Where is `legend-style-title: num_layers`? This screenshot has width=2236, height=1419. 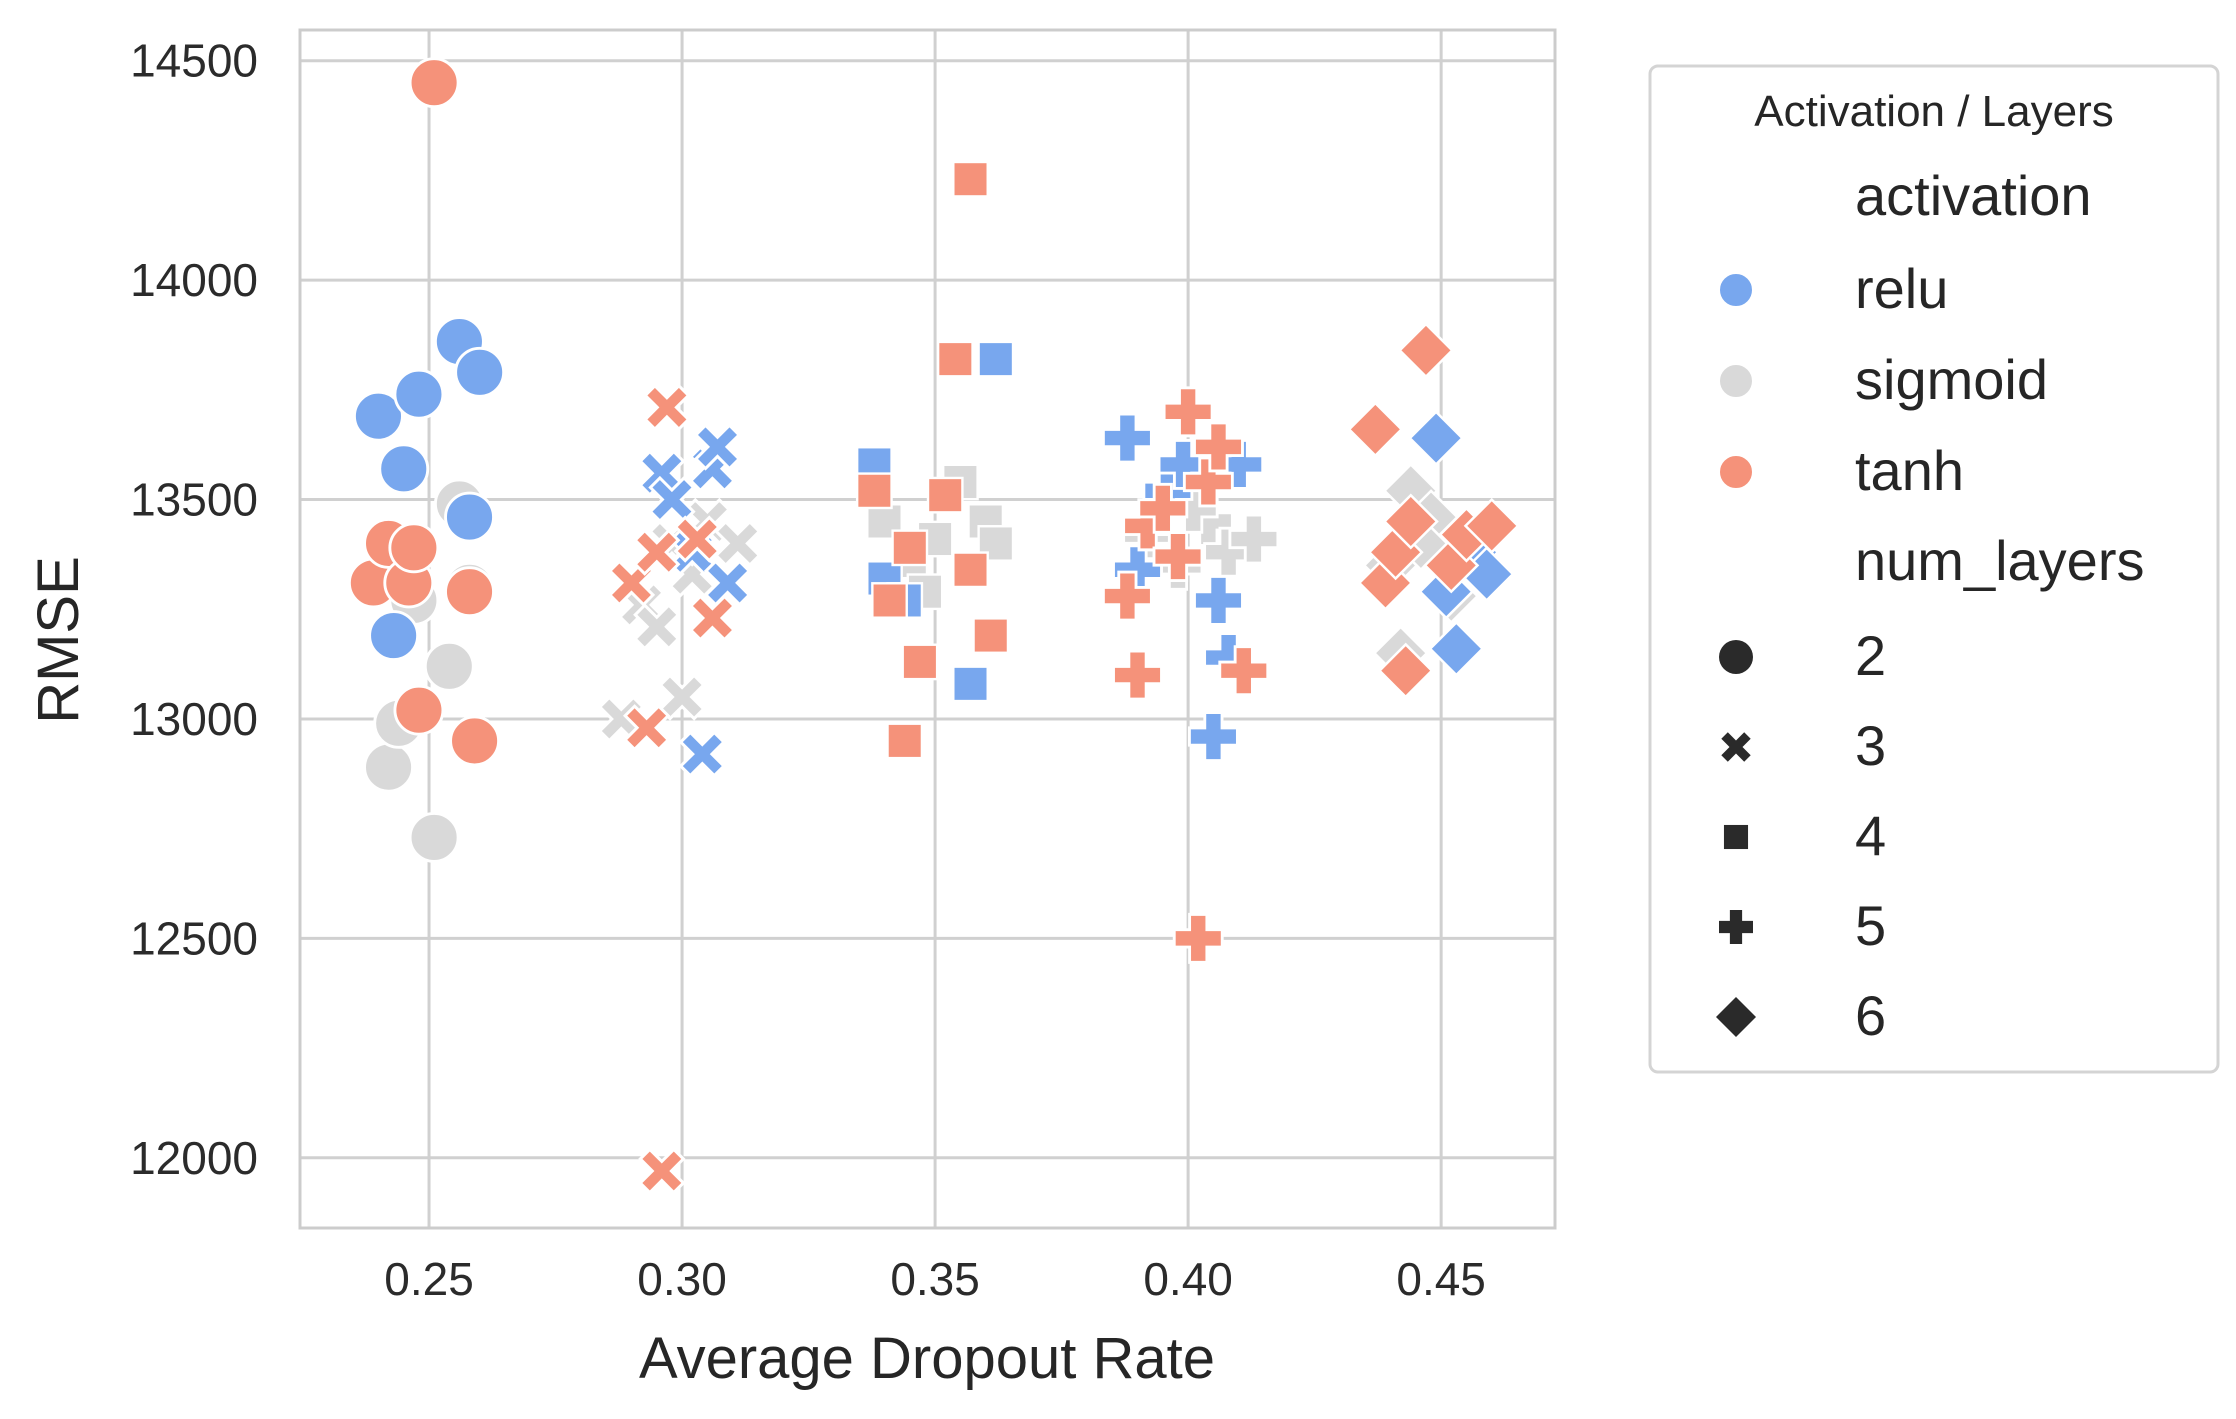 legend-style-title: num_layers is located at coordinates (1999, 560).